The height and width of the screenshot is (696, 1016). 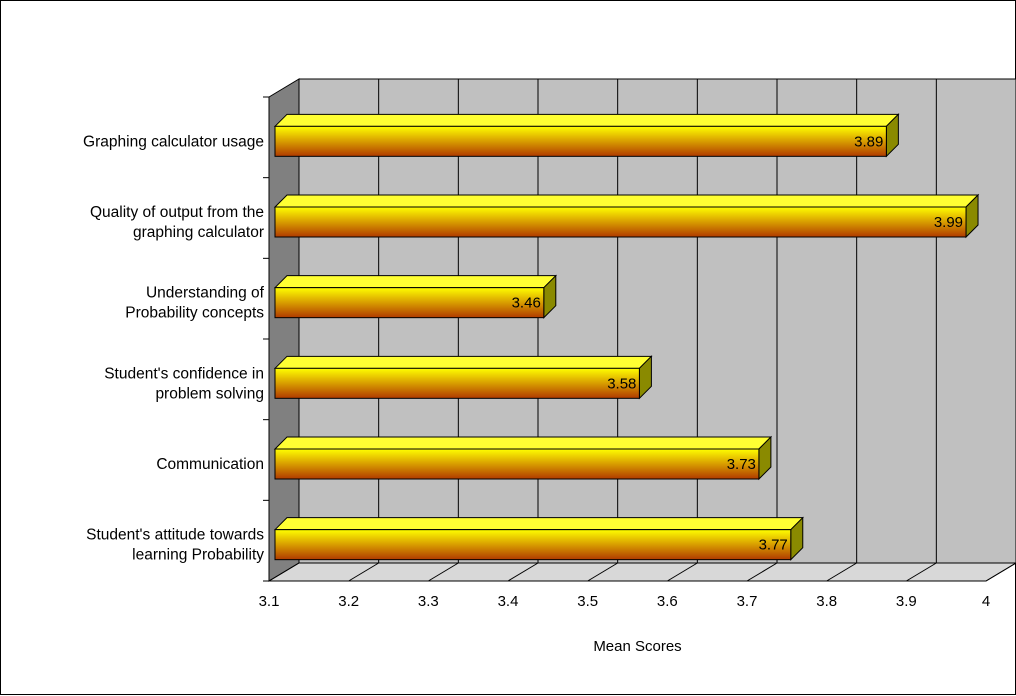 What do you see at coordinates (682, 572) in the screenshot?
I see `floor-gridline-3.6` at bounding box center [682, 572].